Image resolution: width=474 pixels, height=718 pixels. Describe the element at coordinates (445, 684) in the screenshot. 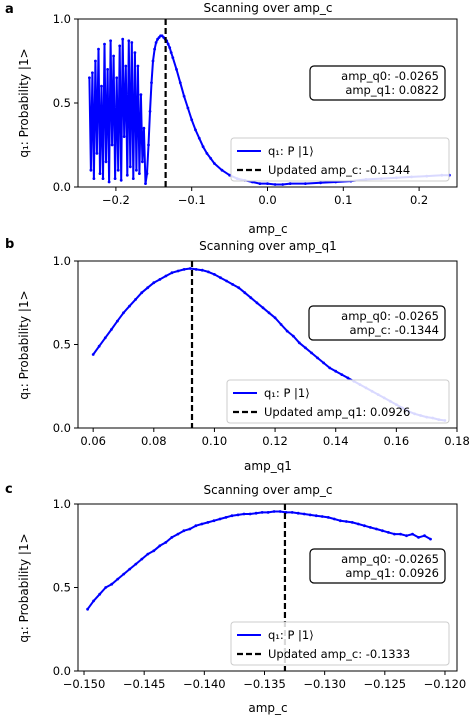

I see `x-tick-label: −0.120` at that location.